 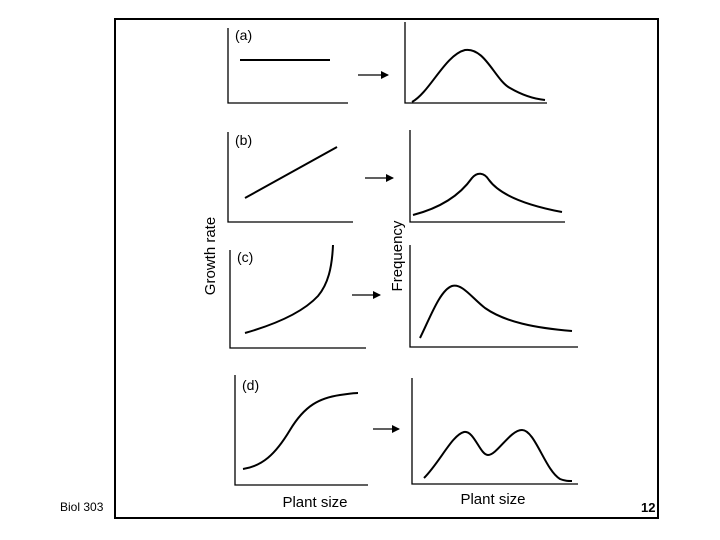 I want to click on panel-a-label: (a), so click(x=243, y=35).